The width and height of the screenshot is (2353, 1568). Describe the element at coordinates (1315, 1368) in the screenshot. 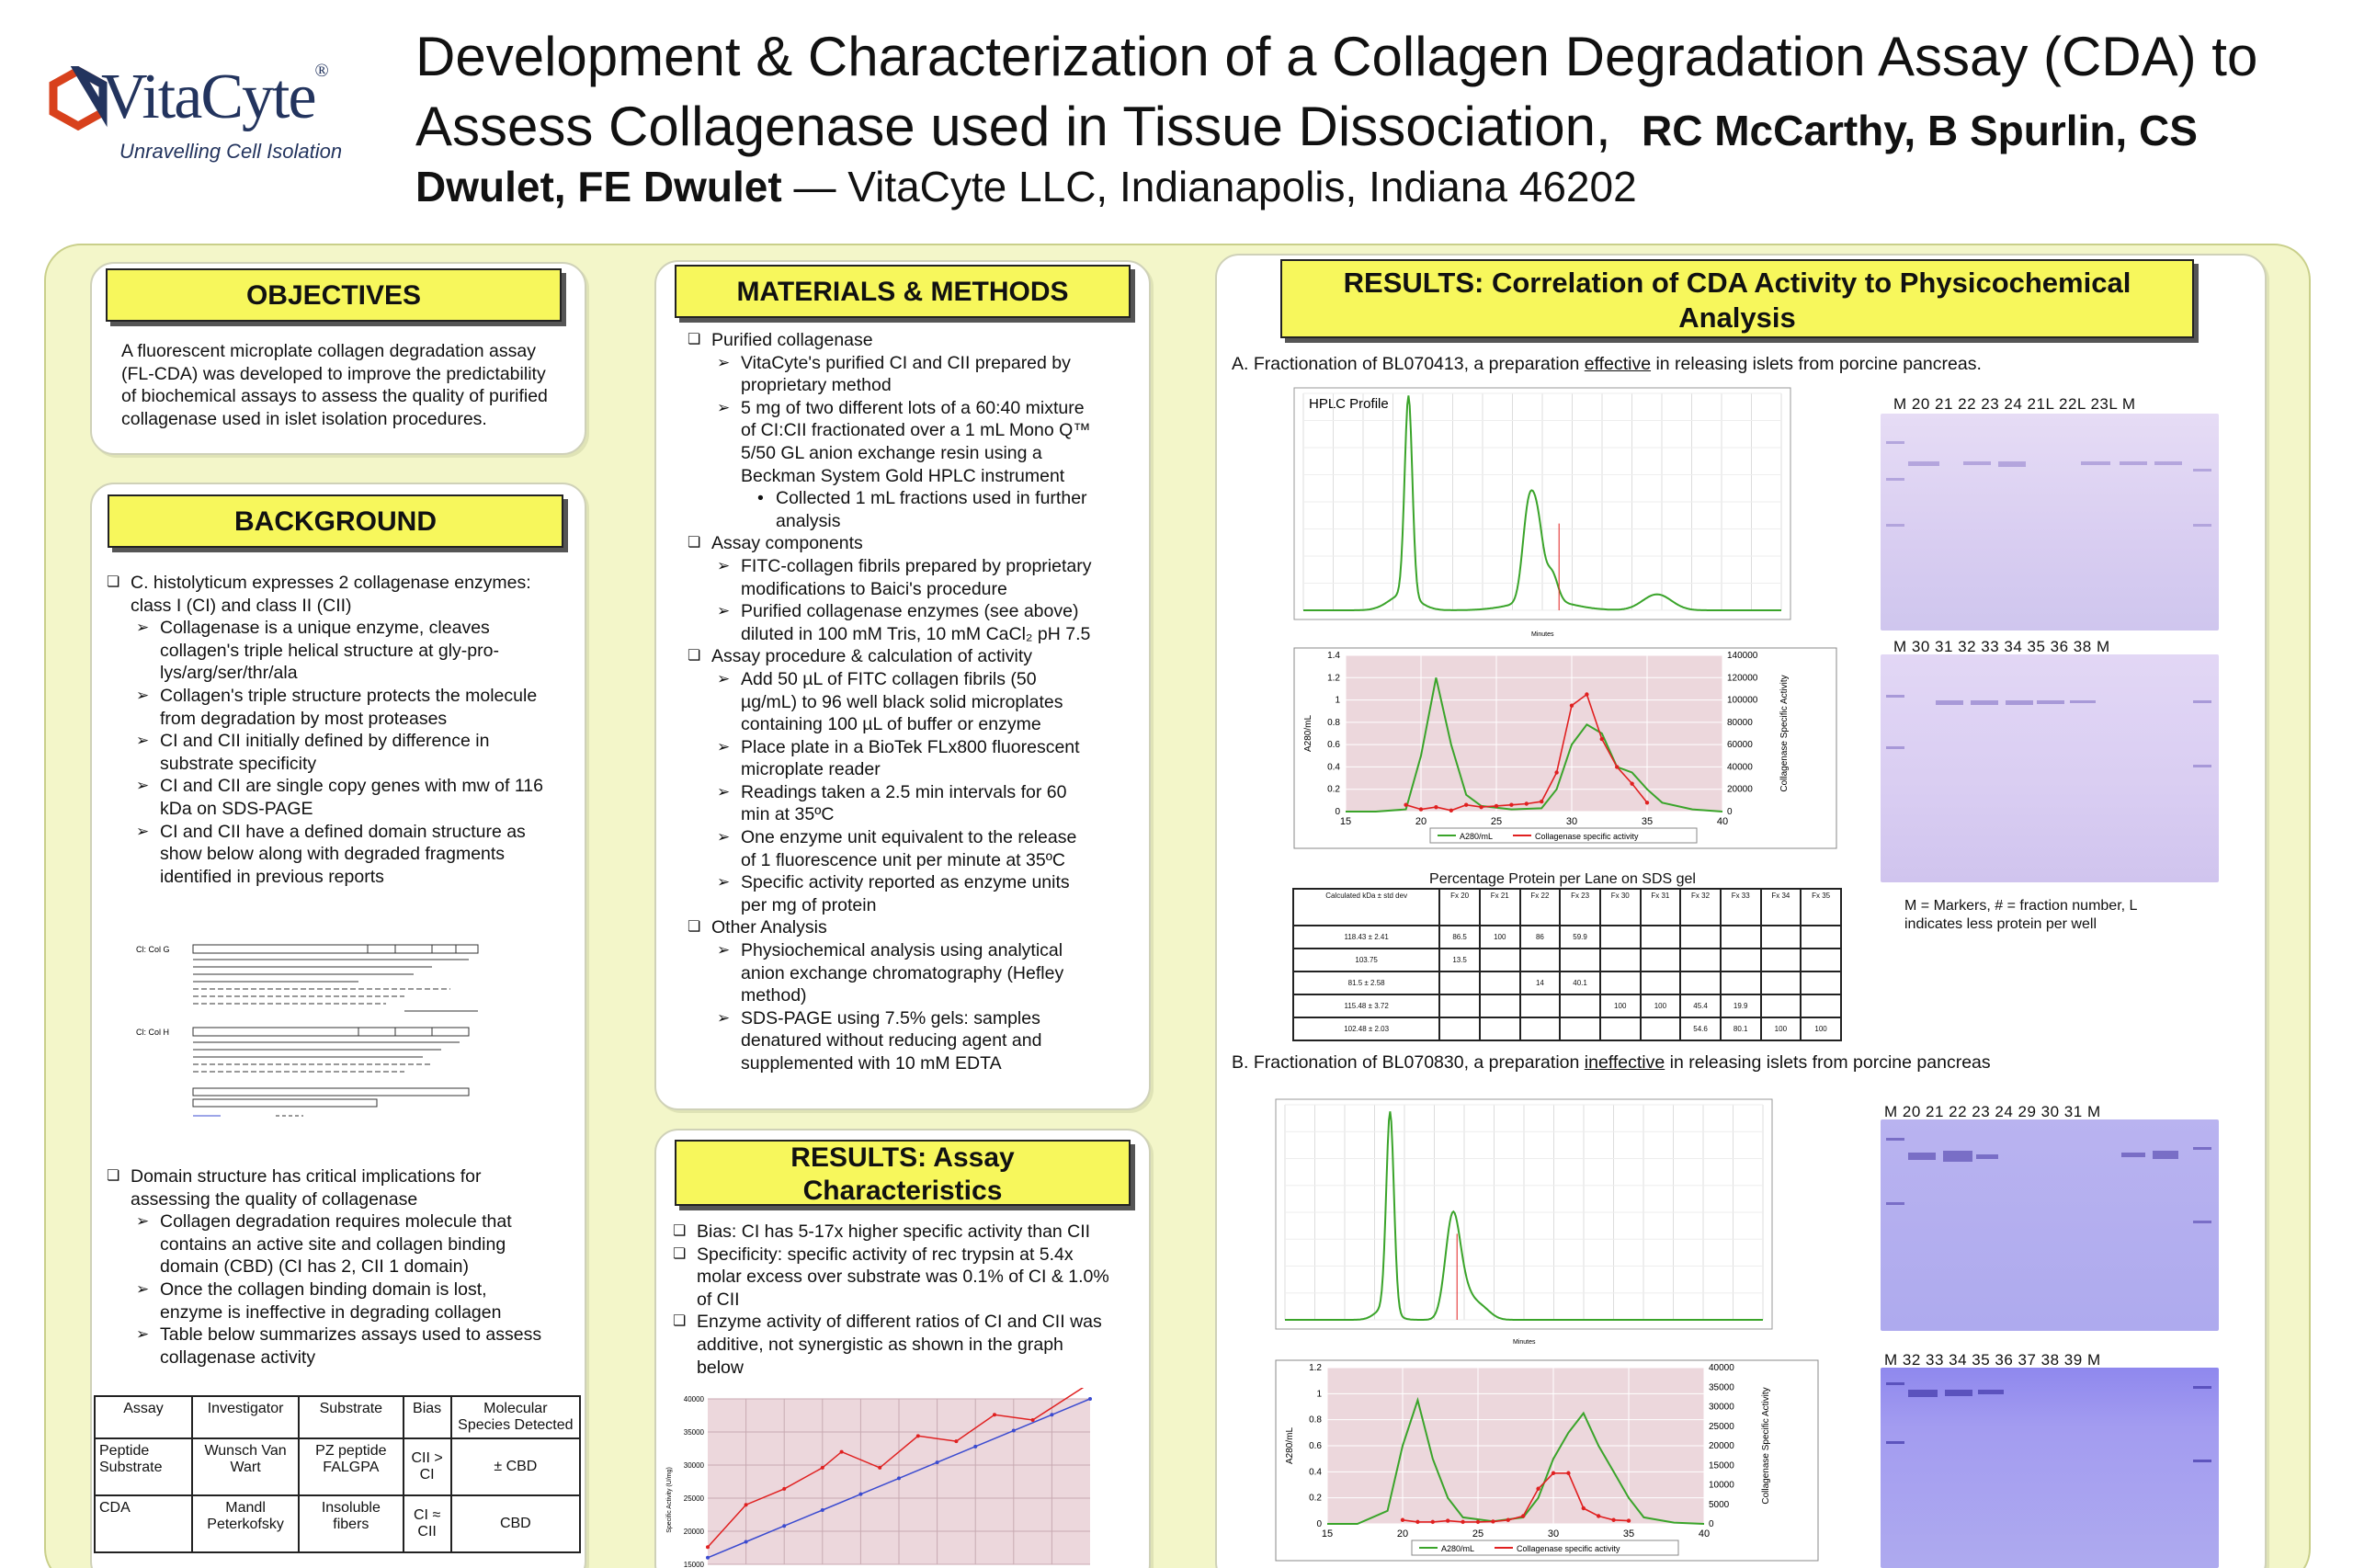

I see `tick-label: 1.2` at that location.